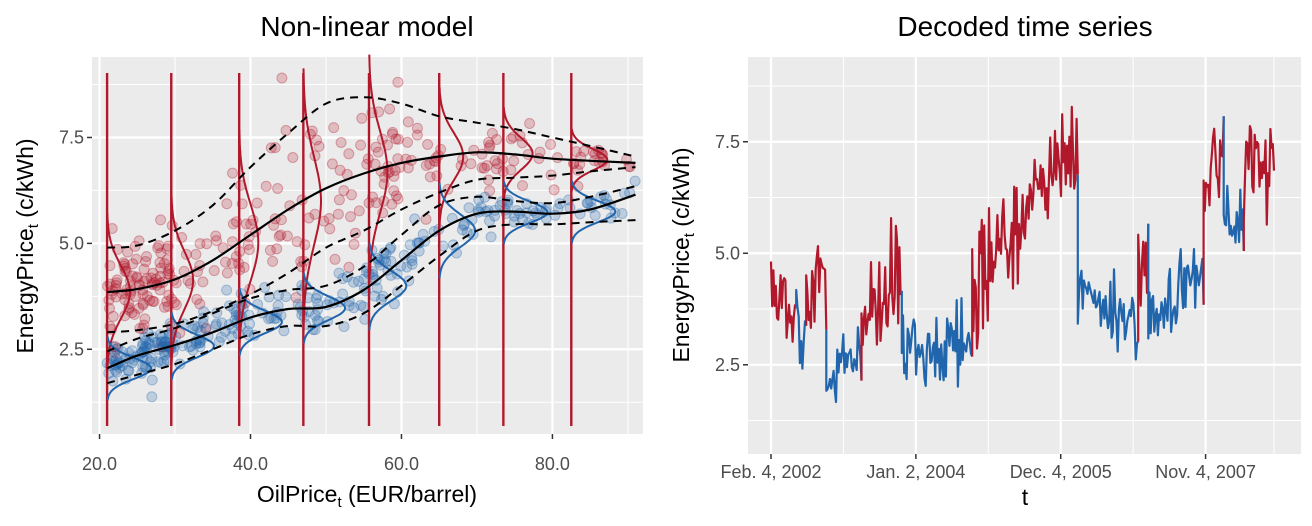 The image size is (1312, 526). I want to click on right-xtick-label: Jan. 2, 2004, so click(915, 472).